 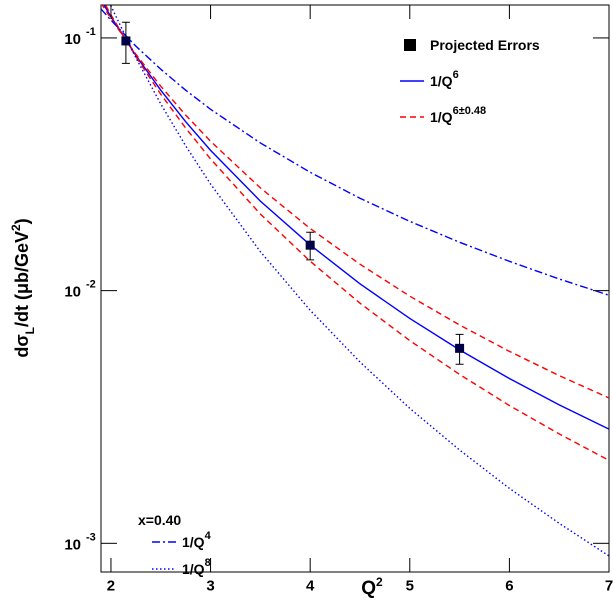 I want to click on legend-label-exponent: 6±0.48, so click(x=470, y=111).